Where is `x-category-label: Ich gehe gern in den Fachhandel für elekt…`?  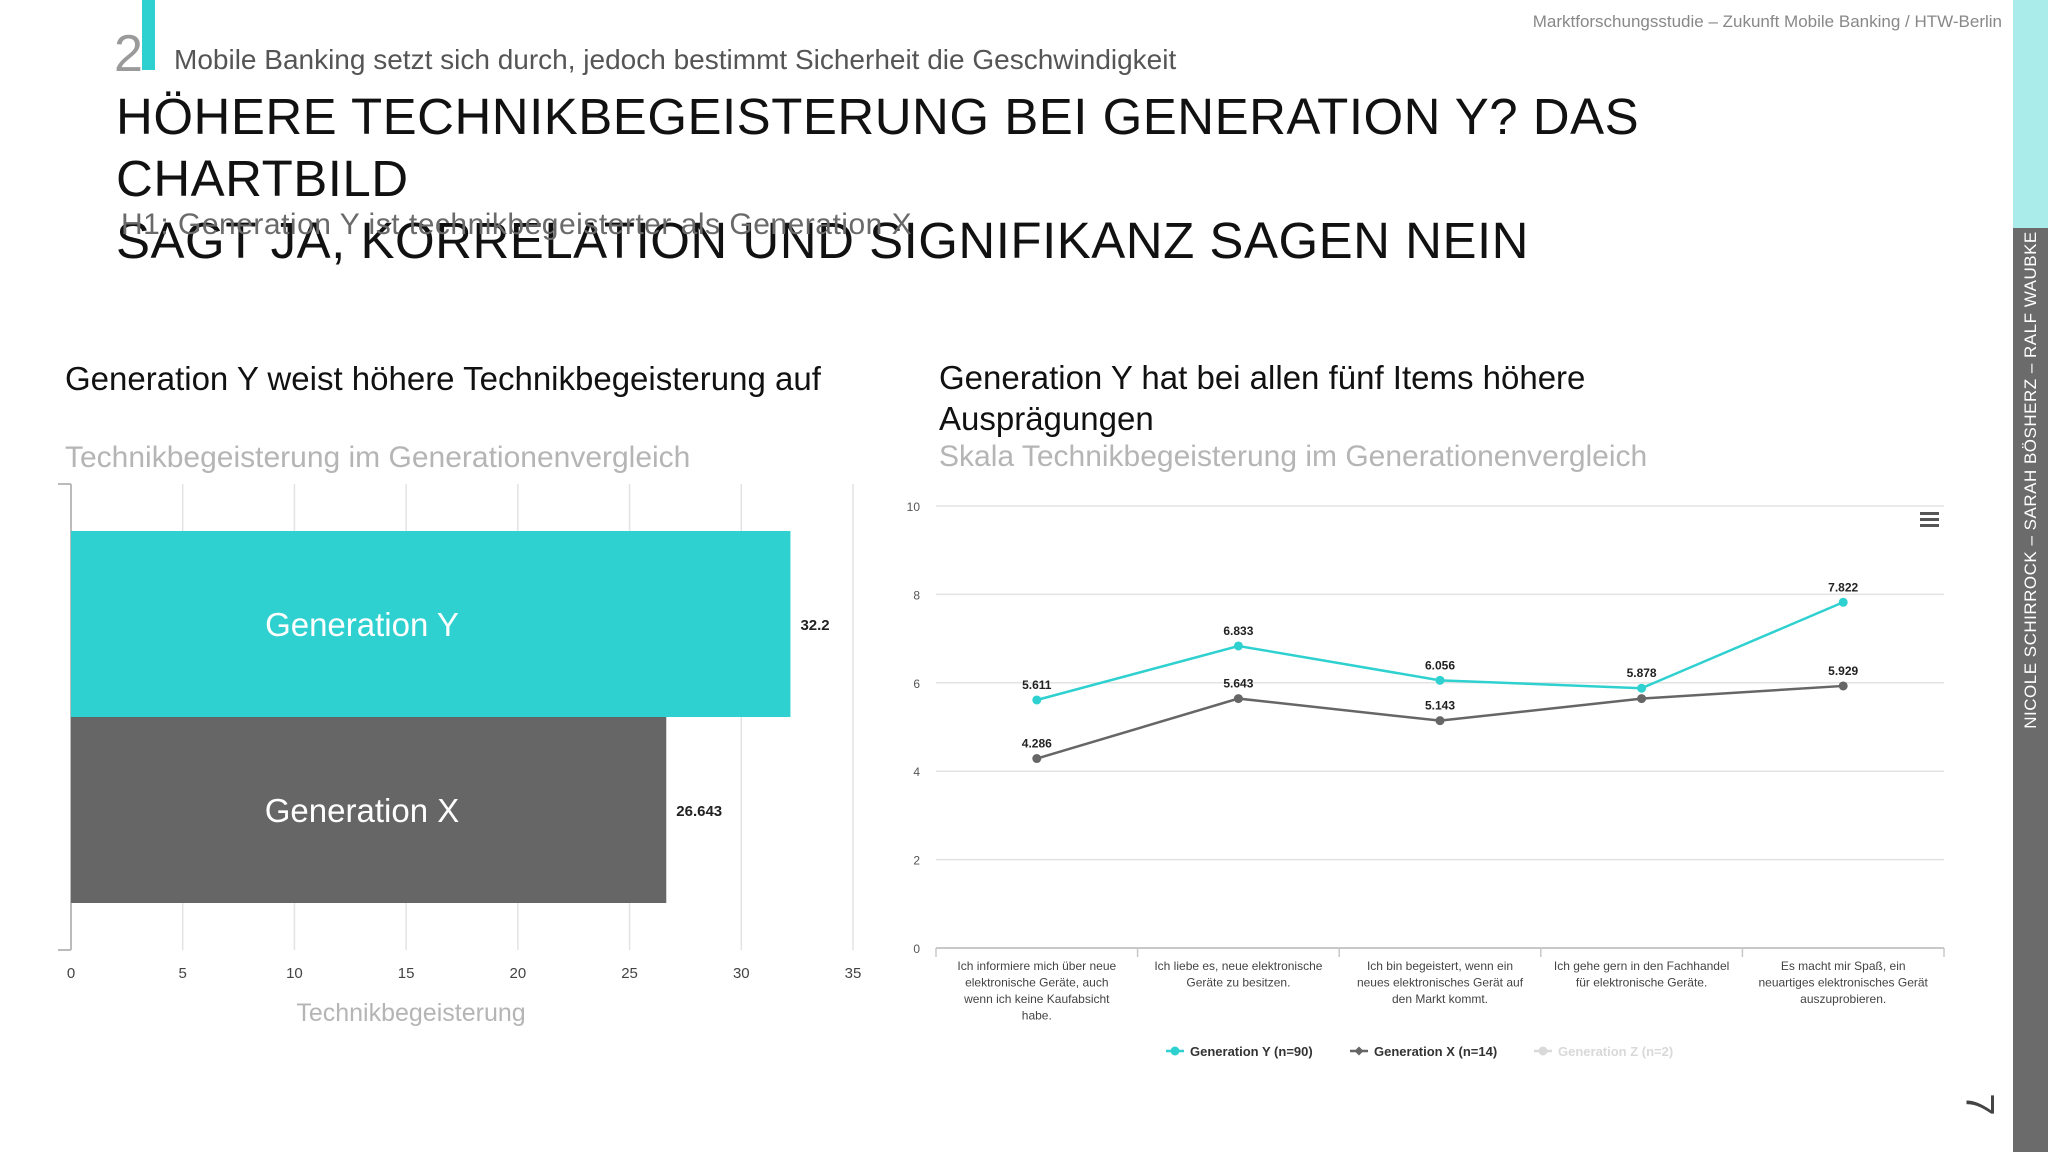 x-category-label: Ich gehe gern in den Fachhandel für elekt… is located at coordinates (1641, 974).